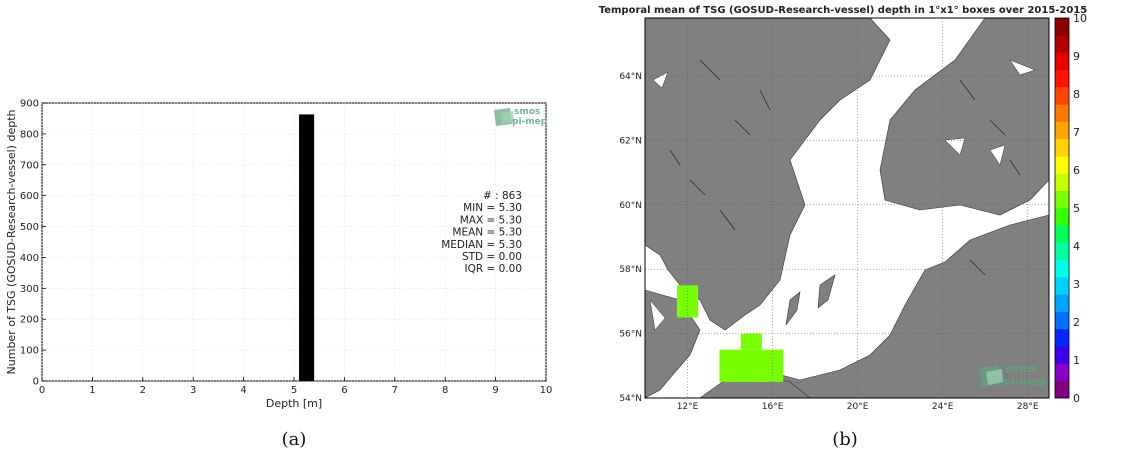  What do you see at coordinates (243, 390) in the screenshot?
I see `x-tick-label: 4` at bounding box center [243, 390].